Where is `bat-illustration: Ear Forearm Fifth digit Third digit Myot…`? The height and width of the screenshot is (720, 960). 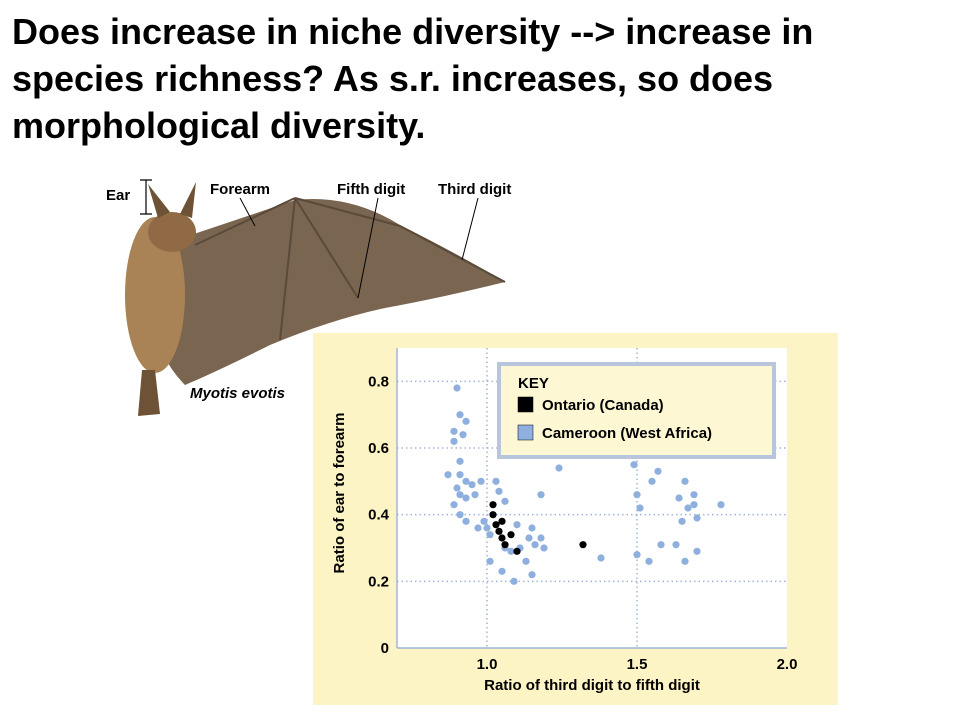
bat-illustration: Ear Forearm Fifth digit Third digit Myot… is located at coordinates (308, 297).